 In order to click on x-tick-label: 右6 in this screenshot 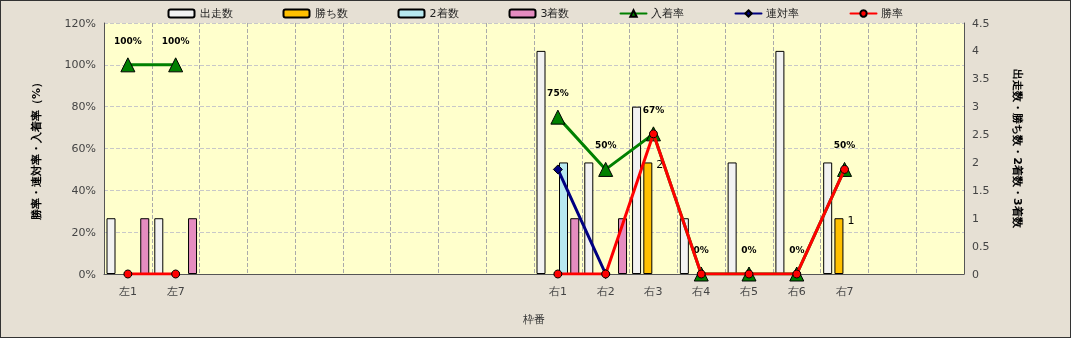, I will do `click(796, 291)`.